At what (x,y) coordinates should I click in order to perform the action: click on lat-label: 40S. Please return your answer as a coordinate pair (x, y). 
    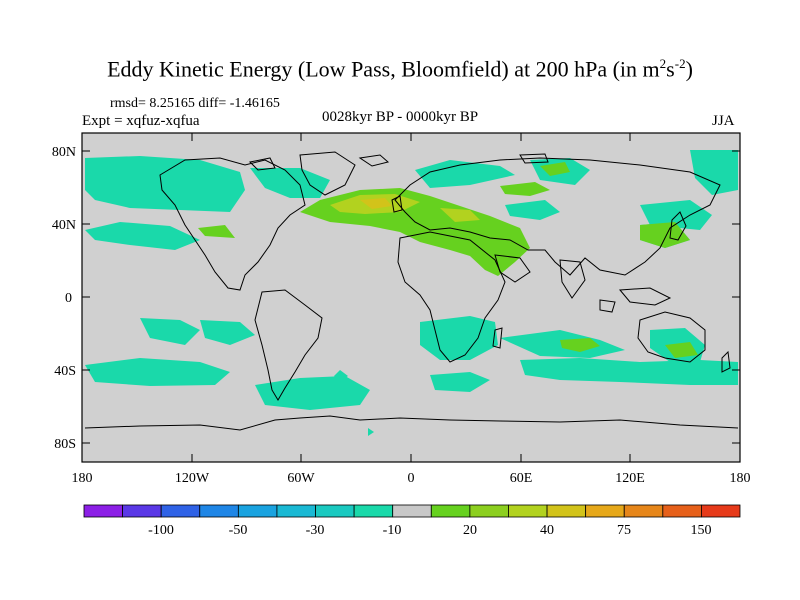
    Looking at the image, I should click on (65, 371).